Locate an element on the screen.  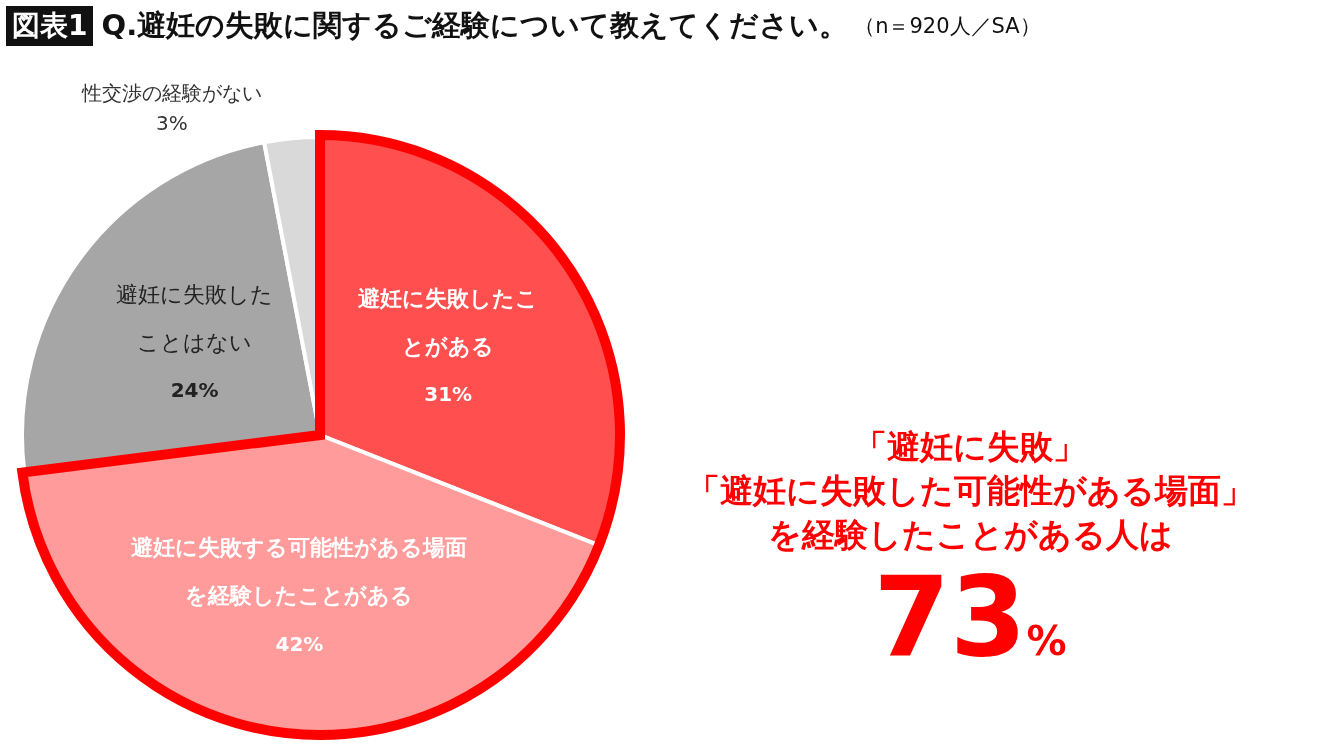
text: を経験したことがある人は is located at coordinates (970, 535).